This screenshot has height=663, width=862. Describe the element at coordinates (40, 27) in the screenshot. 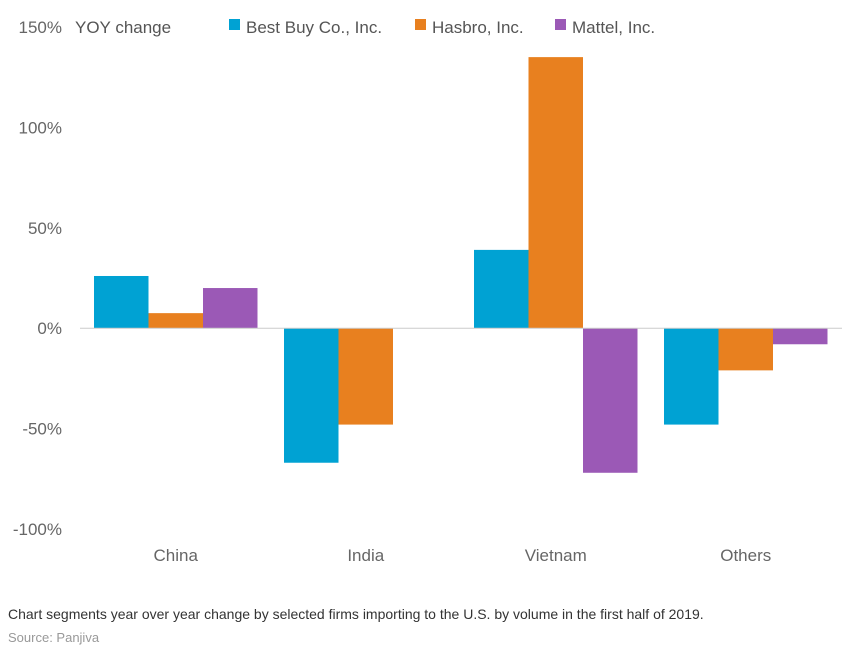

I see `y-tick-label: 150%` at that location.